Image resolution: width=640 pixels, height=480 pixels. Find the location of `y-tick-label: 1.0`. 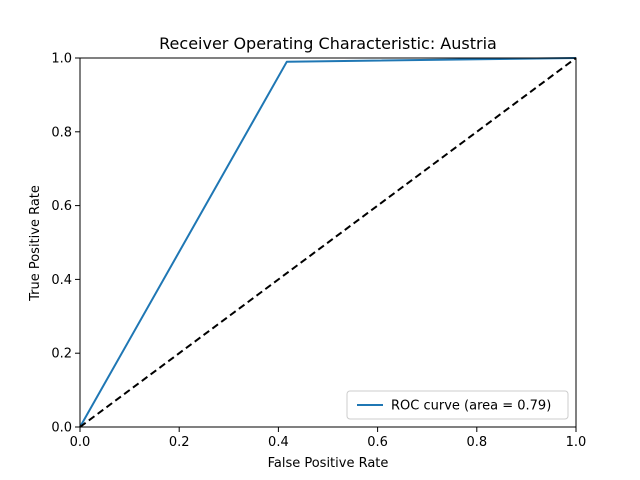

y-tick-label: 1.0 is located at coordinates (61, 59).